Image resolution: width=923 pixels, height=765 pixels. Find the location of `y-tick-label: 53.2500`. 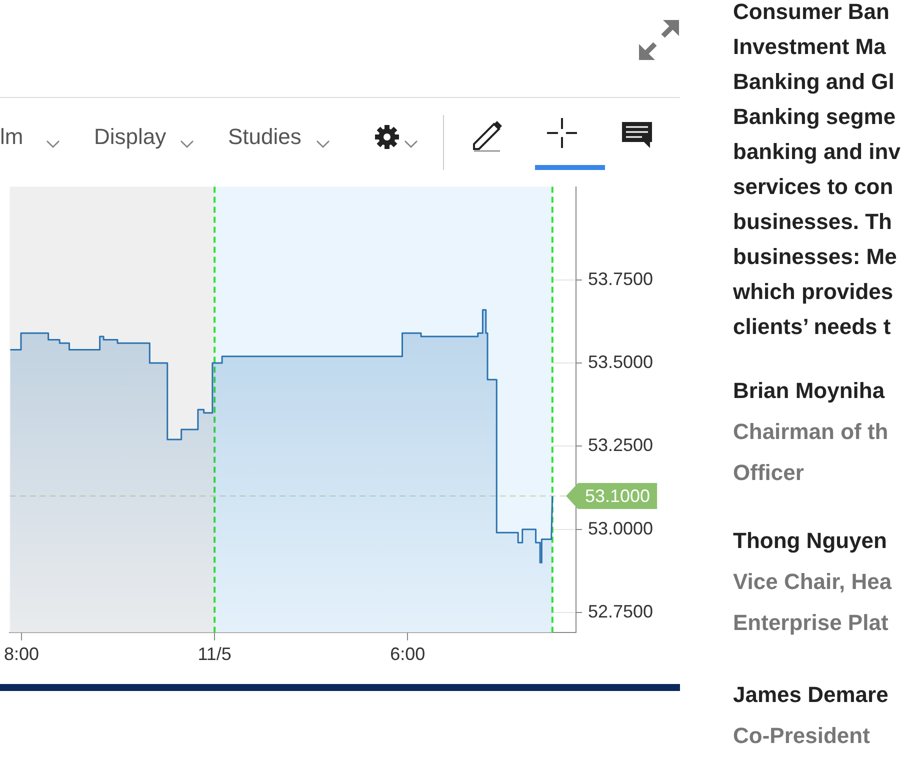

y-tick-label: 53.2500 is located at coordinates (621, 445).